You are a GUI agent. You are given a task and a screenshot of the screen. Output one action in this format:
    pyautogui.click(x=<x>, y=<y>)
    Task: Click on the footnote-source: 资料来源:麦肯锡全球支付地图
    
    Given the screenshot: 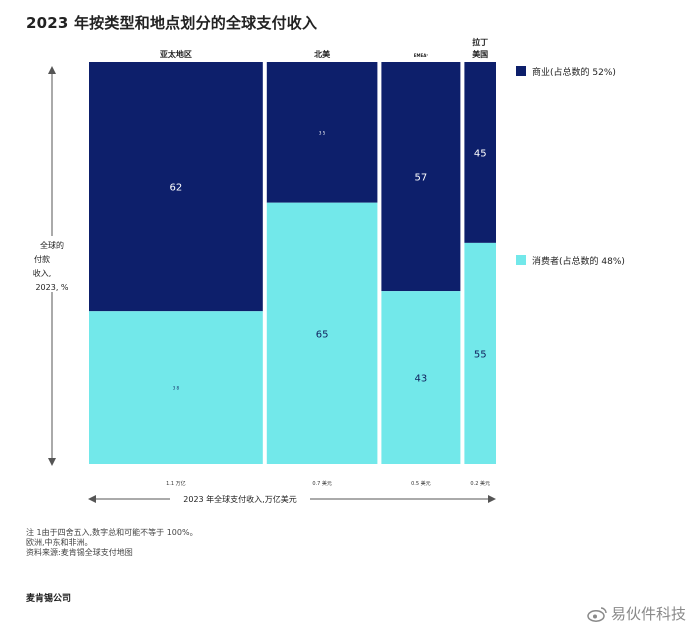 What is the action you would take?
    pyautogui.click(x=79, y=552)
    